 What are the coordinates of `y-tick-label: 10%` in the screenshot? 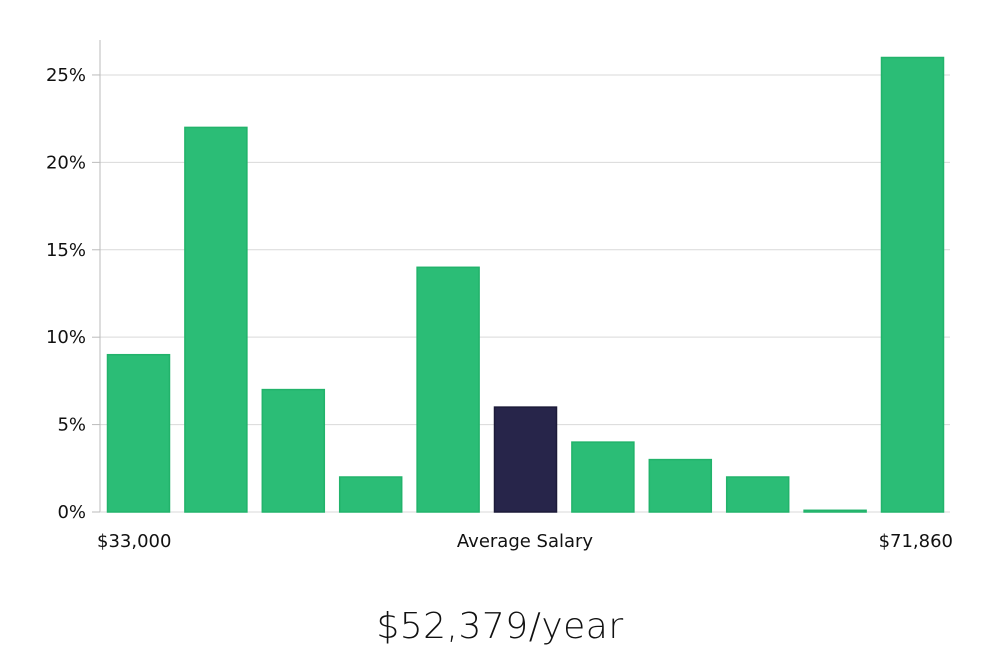 It's located at (66, 337).